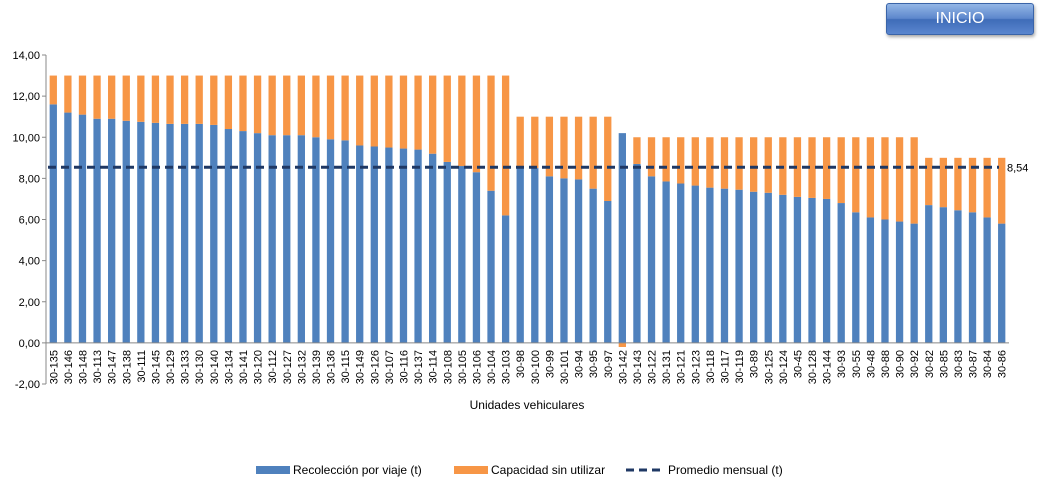 Image resolution: width=1042 pixels, height=493 pixels. I want to click on x-tick-label: 30-119, so click(740, 366).